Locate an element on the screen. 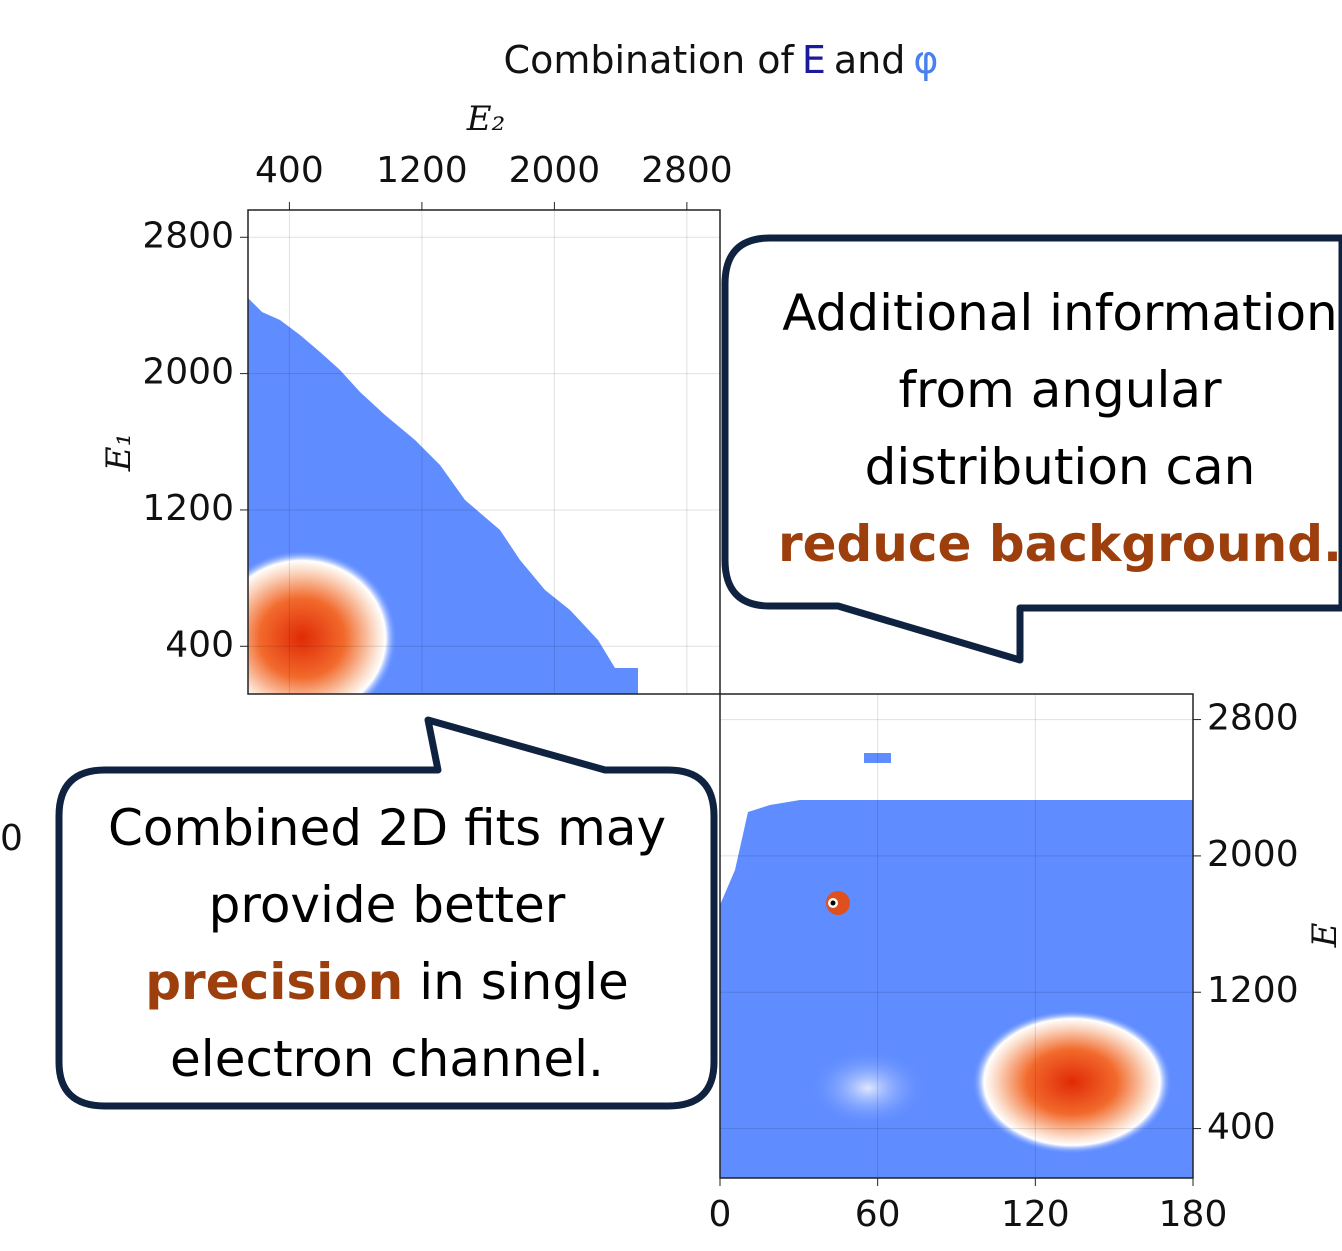 This screenshot has height=1251, width=1342. callout-text: reduce background. is located at coordinates (1060, 544).